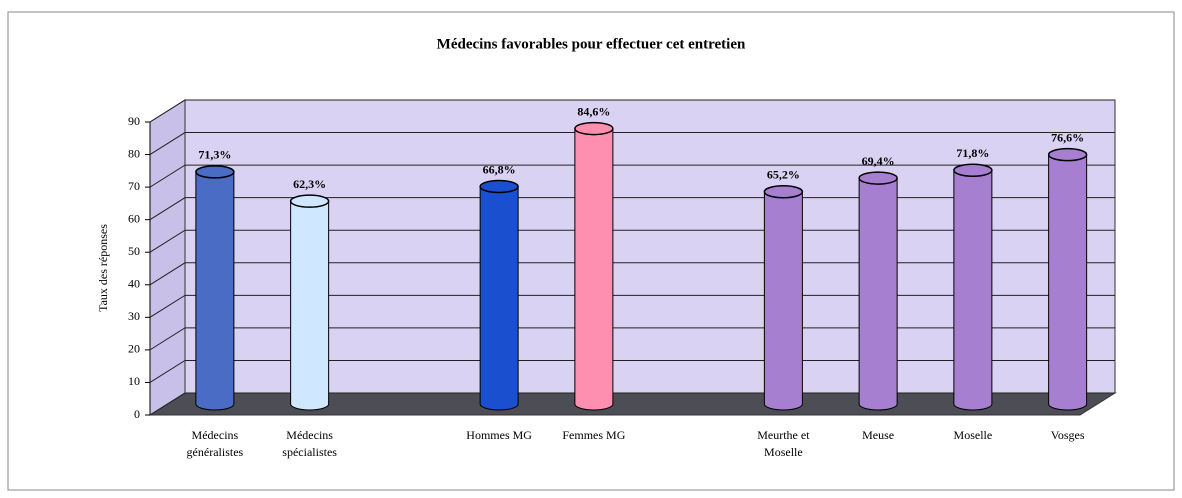 This screenshot has width=1182, height=498. I want to click on value-label: 76,6%, so click(1067, 137).